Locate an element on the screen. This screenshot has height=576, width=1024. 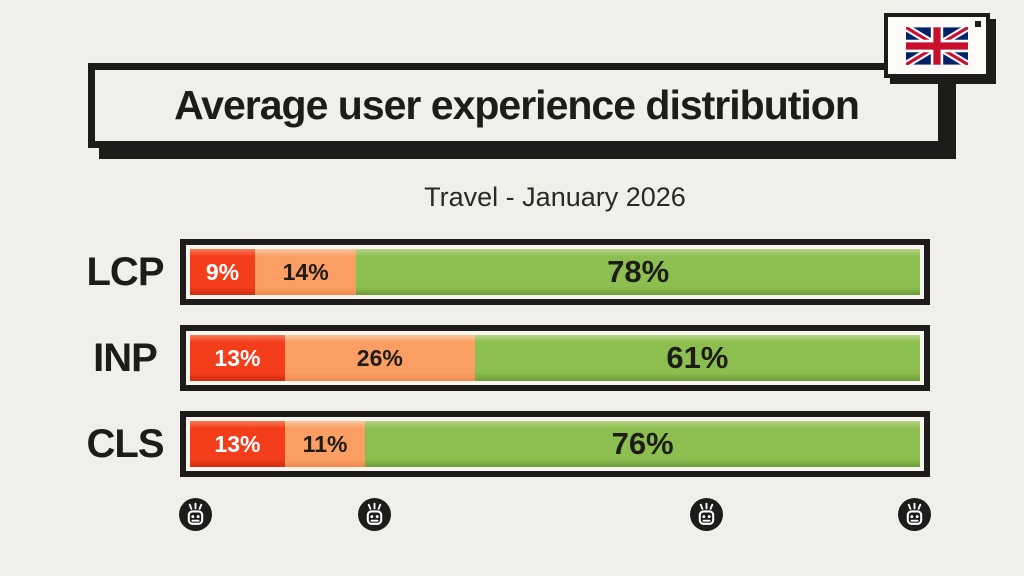
segment-value-label: 14% is located at coordinates (305, 271).